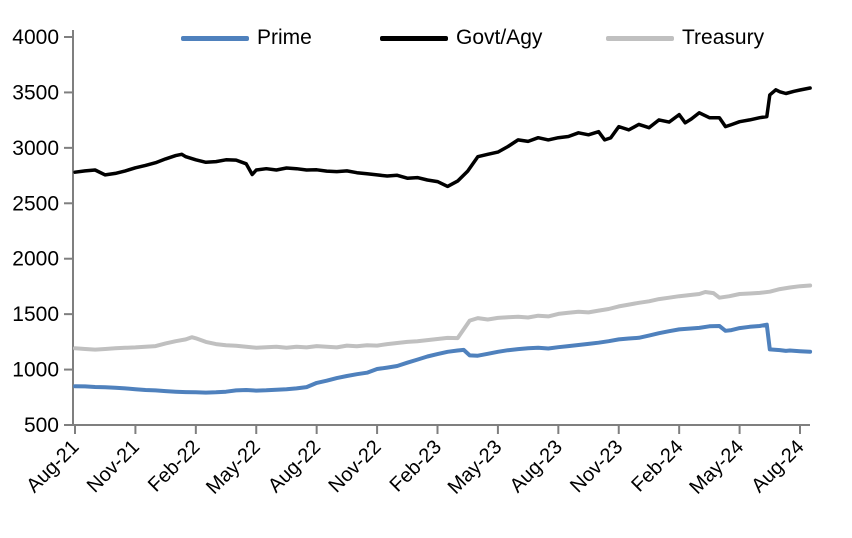 This screenshot has width=852, height=538. I want to click on legend-label-treasury: Treasury, so click(723, 37).